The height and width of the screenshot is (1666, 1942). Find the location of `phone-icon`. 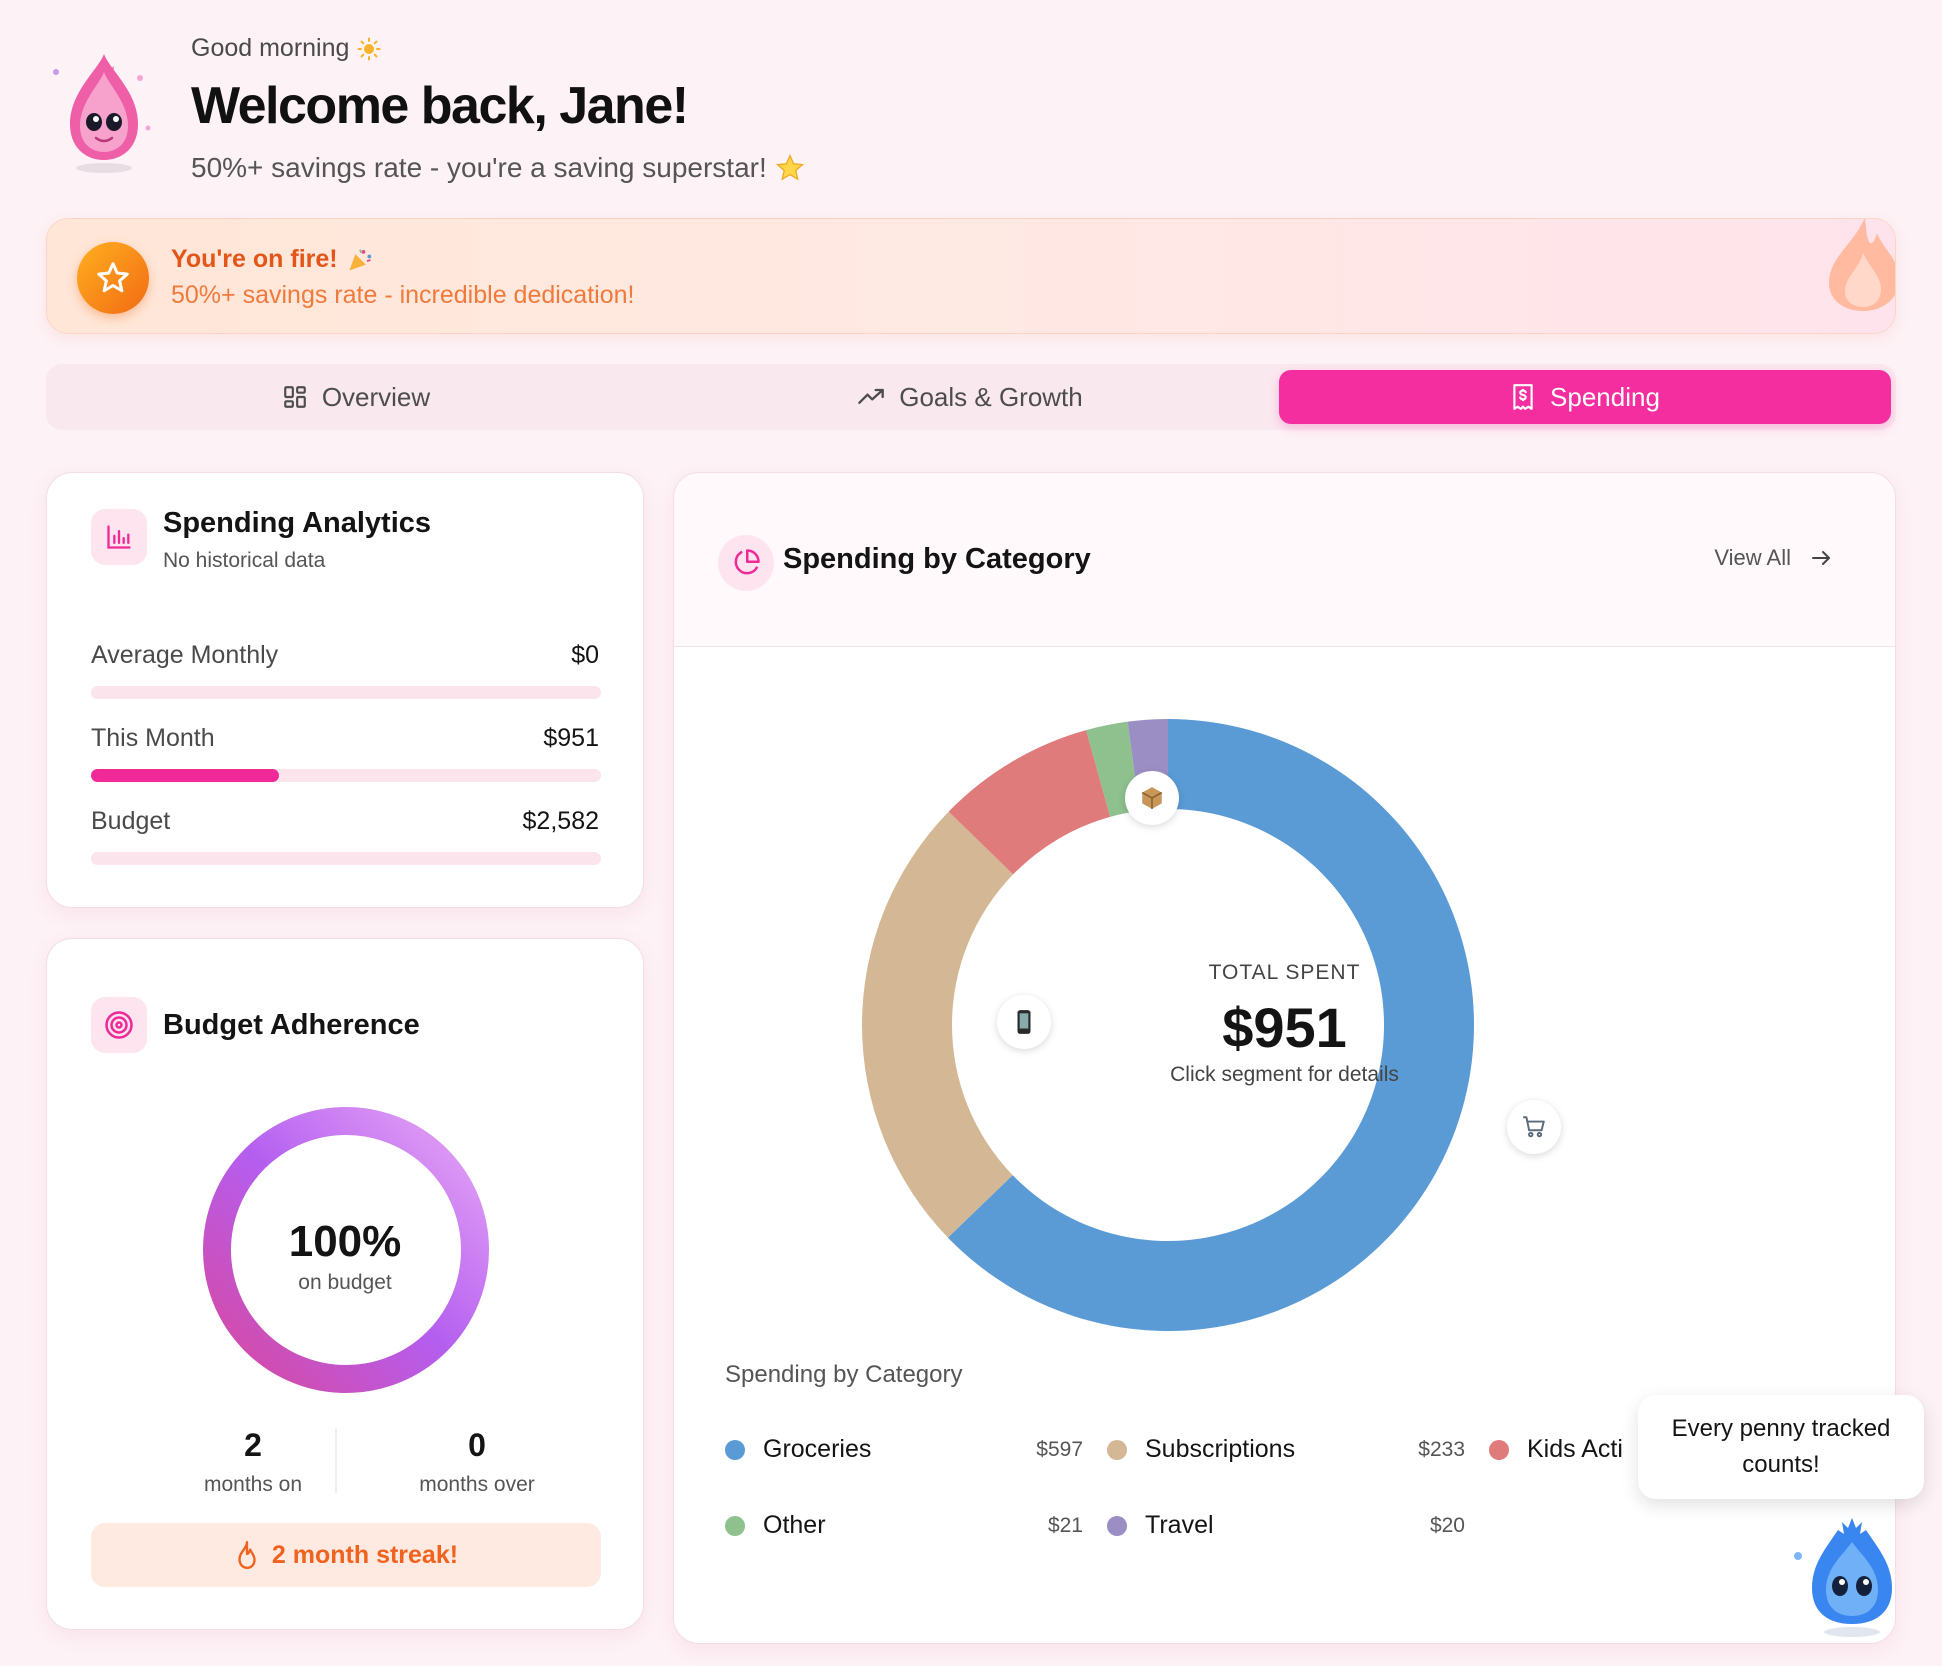

phone-icon is located at coordinates (1024, 1022).